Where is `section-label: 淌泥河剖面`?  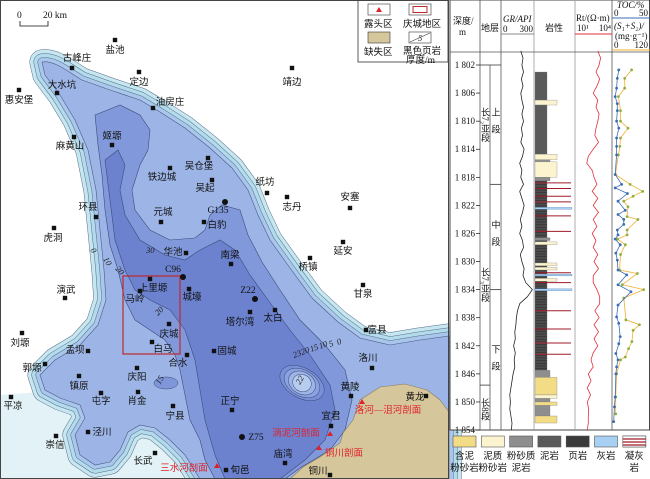
section-label: 淌泥河剖面 is located at coordinates (296, 433).